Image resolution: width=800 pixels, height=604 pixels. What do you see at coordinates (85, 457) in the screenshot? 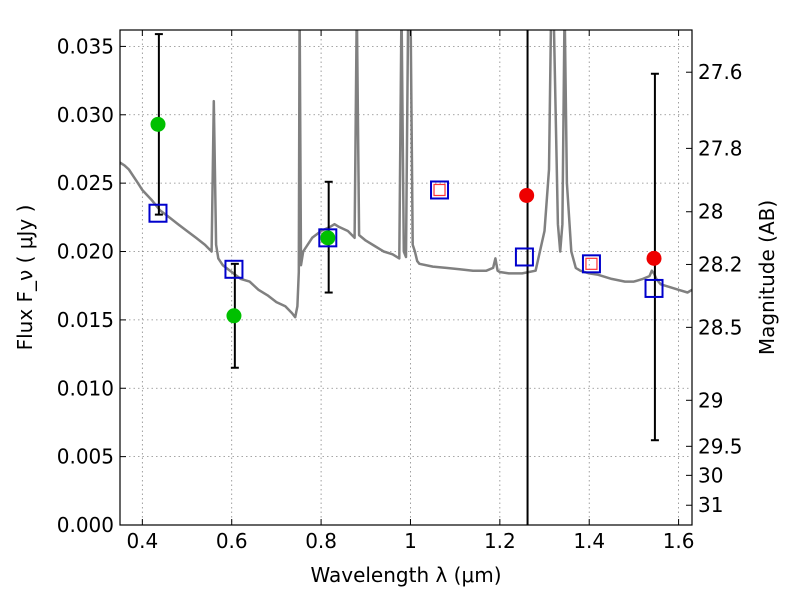
I see `y-tick-label: 0.005` at bounding box center [85, 457].